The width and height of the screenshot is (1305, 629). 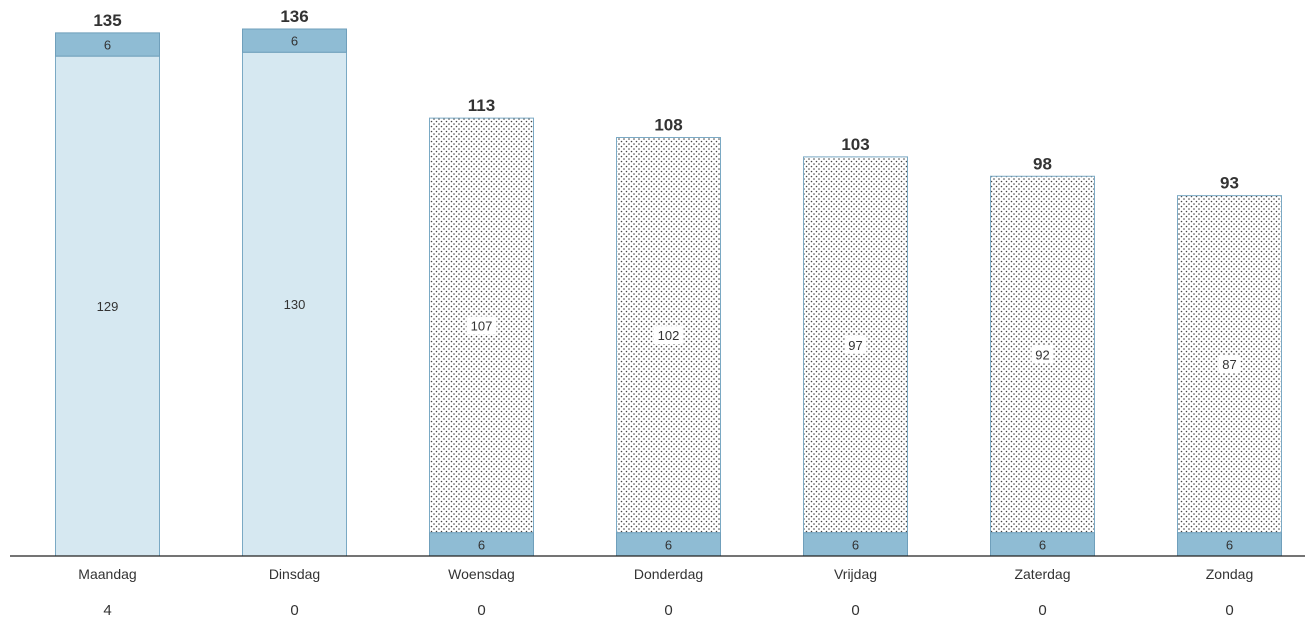 What do you see at coordinates (668, 125) in the screenshot?
I see `bar-total-label: 108` at bounding box center [668, 125].